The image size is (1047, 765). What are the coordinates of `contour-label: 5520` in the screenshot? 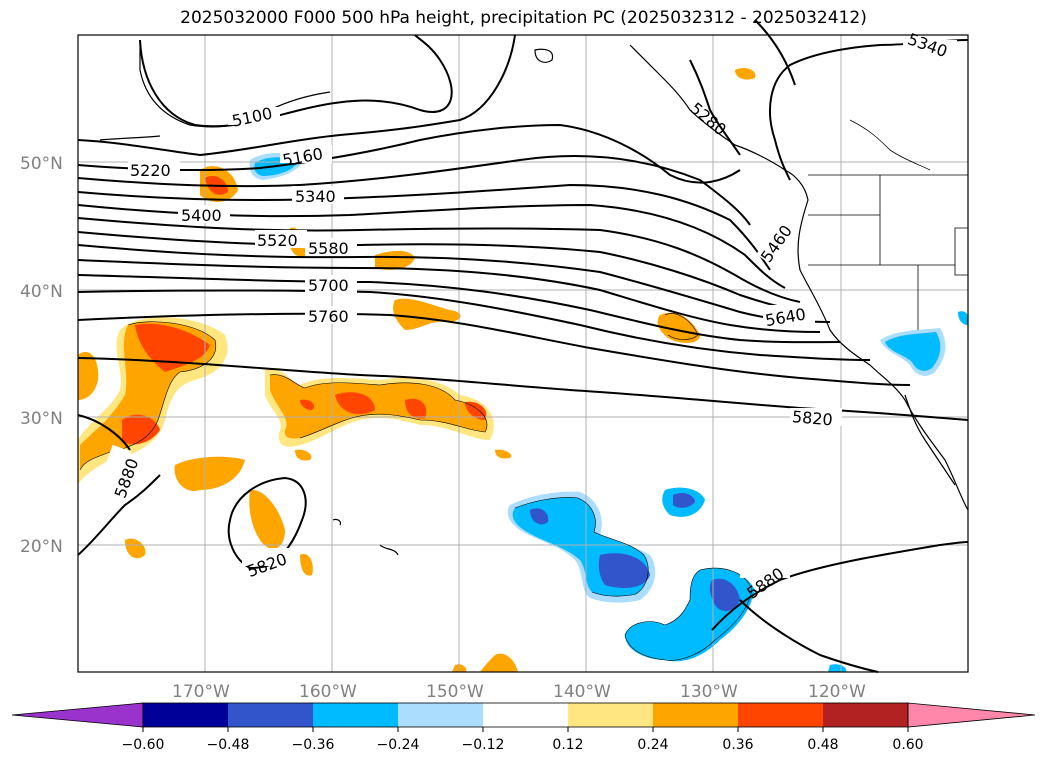 It's located at (277, 240).